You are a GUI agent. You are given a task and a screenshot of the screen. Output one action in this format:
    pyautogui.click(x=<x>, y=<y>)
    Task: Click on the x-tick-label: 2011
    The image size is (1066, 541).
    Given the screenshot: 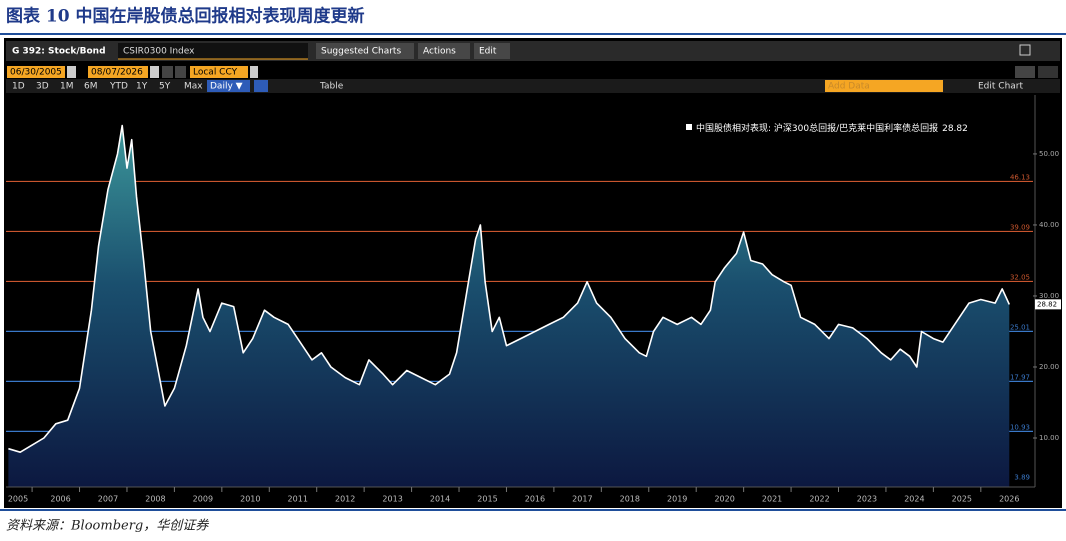 What is the action you would take?
    pyautogui.click(x=298, y=499)
    